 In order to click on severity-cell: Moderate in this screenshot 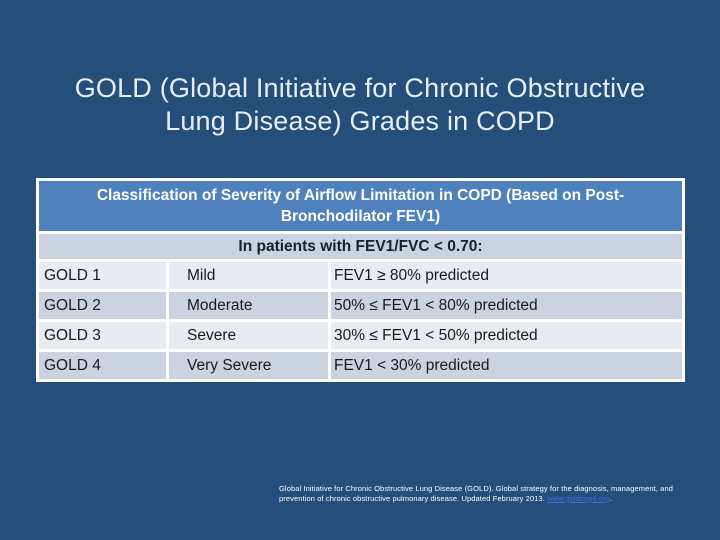, I will do `click(248, 305)`.